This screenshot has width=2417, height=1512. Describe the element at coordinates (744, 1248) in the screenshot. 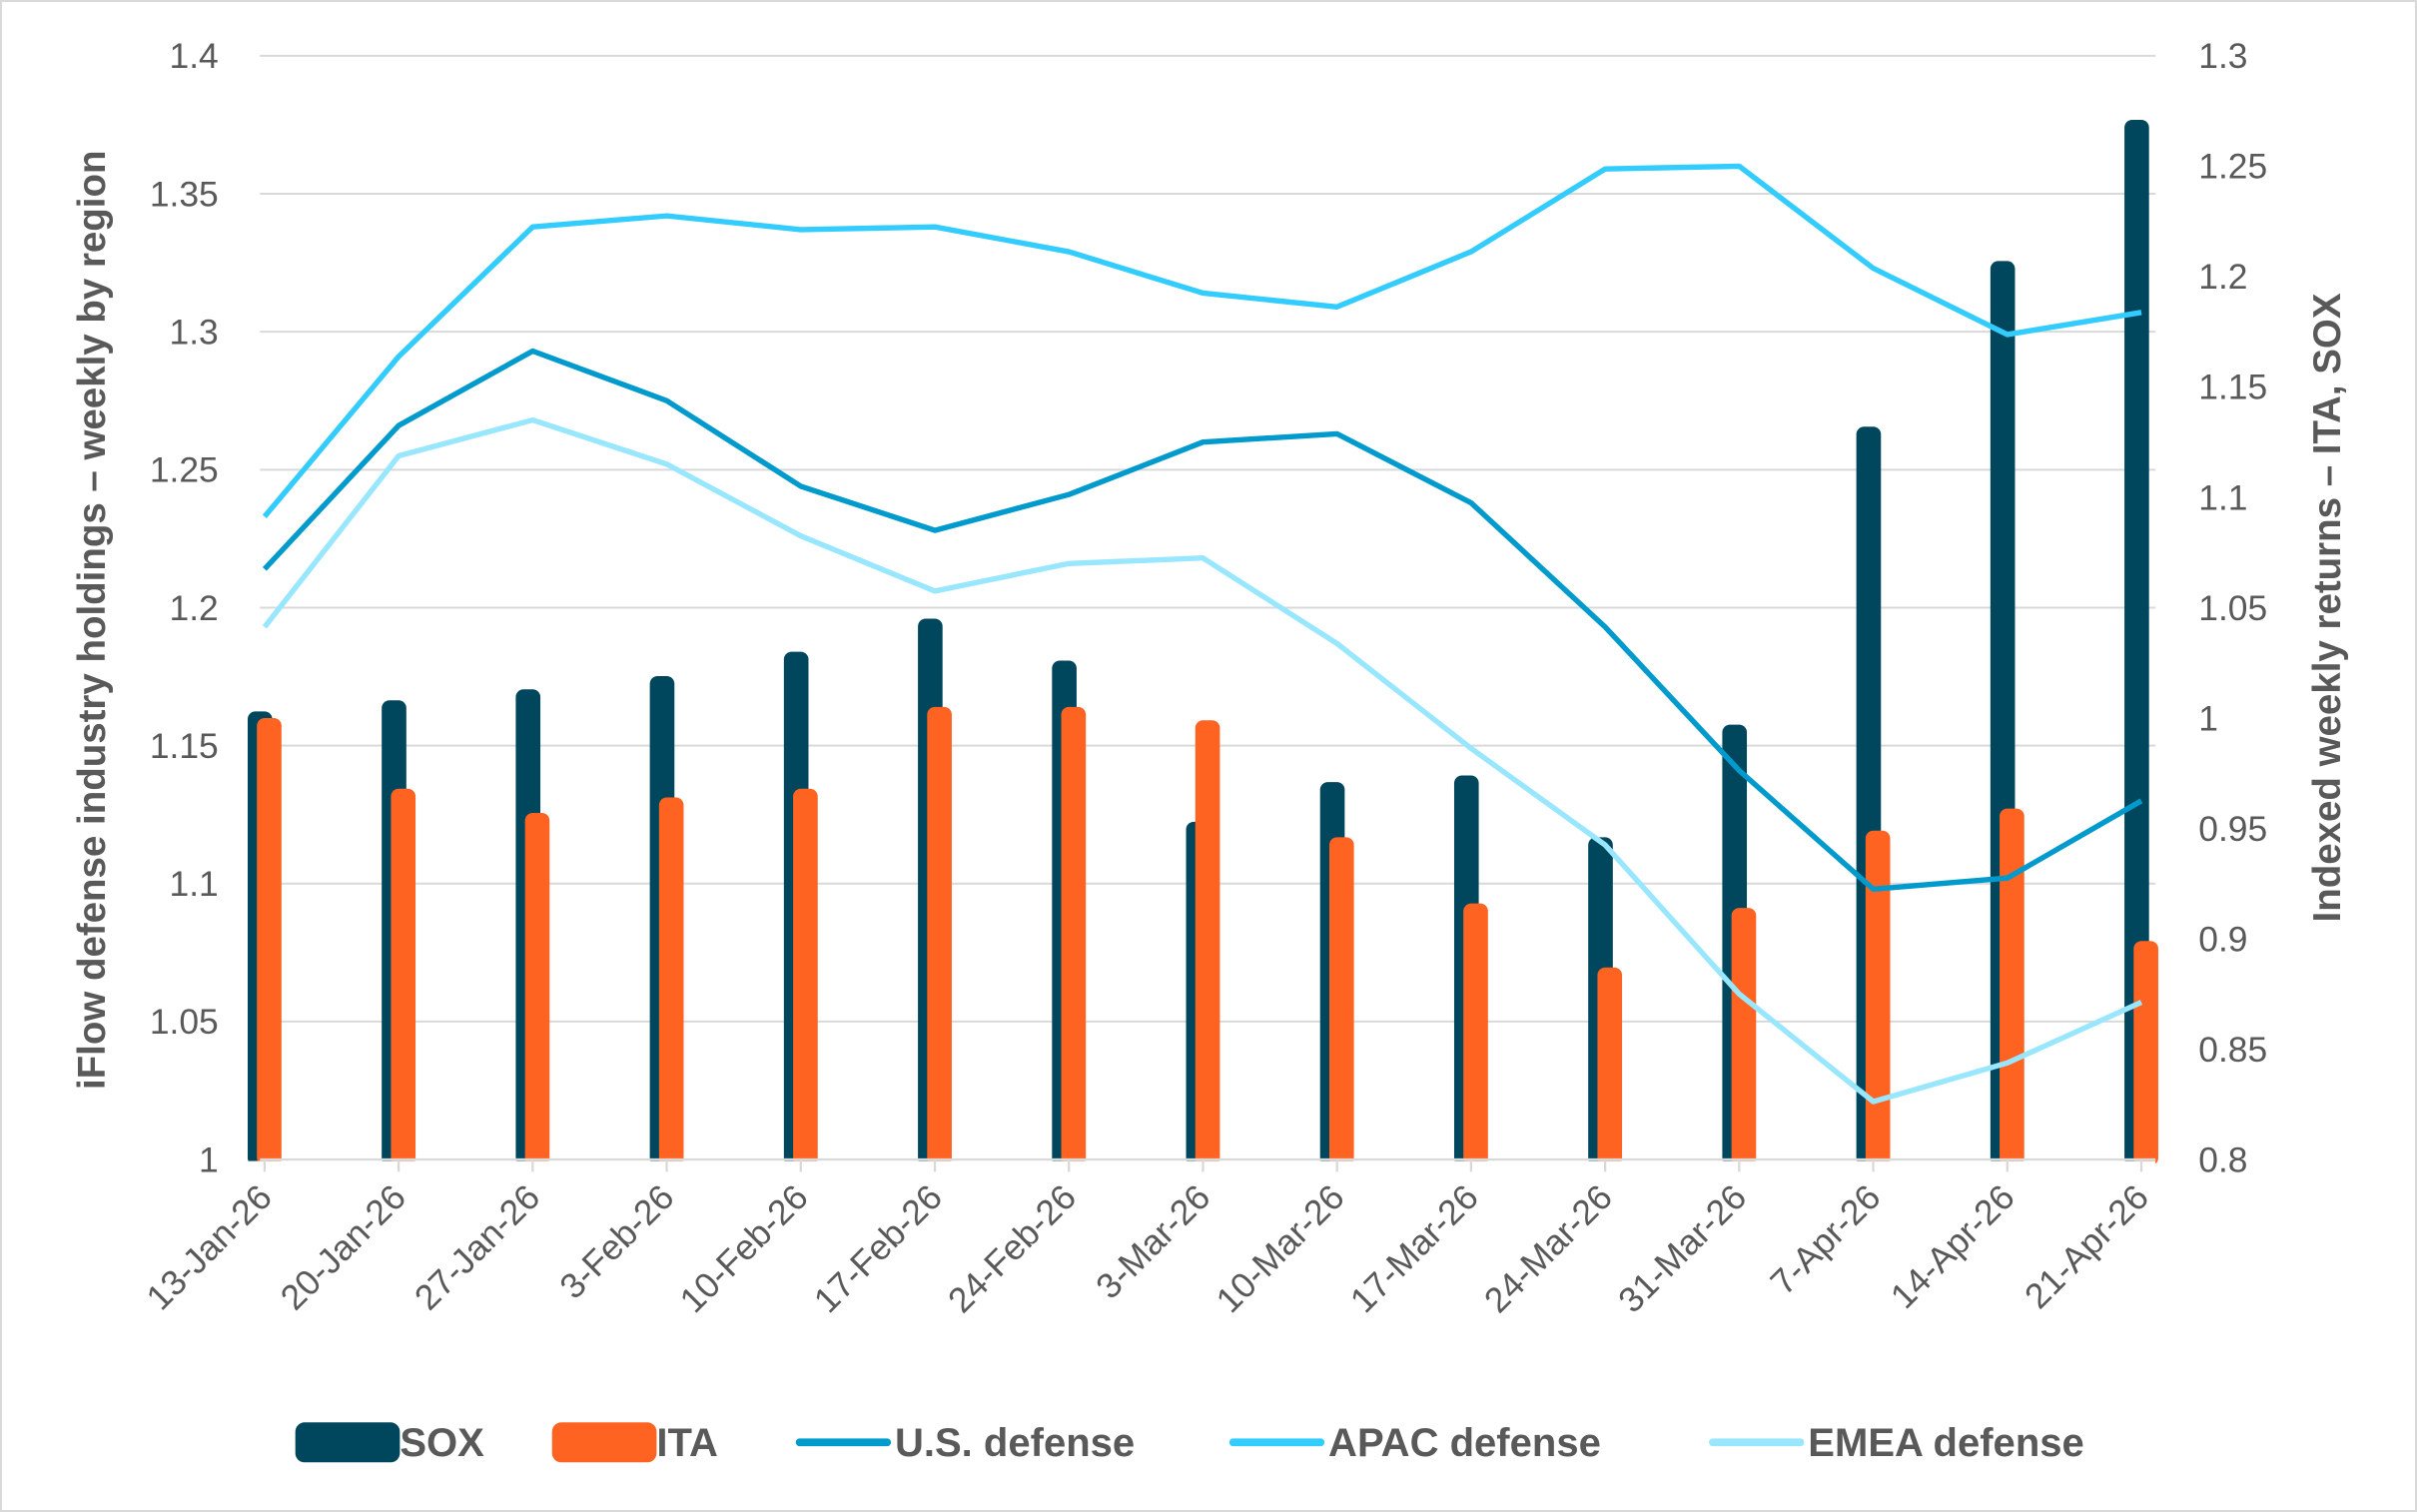

I see `x-tick-label: 10-Feb-26` at that location.